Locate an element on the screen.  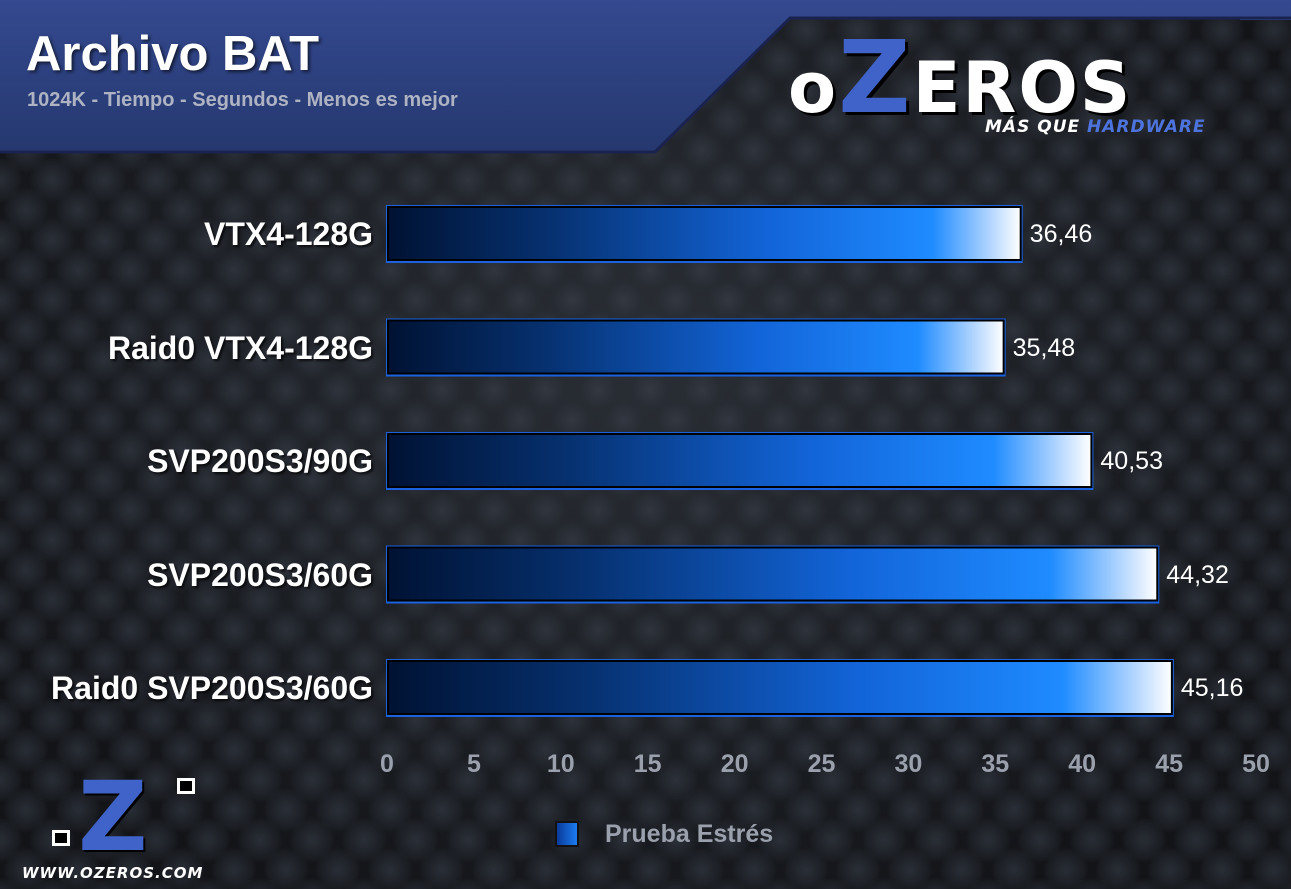
data-label: 36,46 is located at coordinates (1061, 234).